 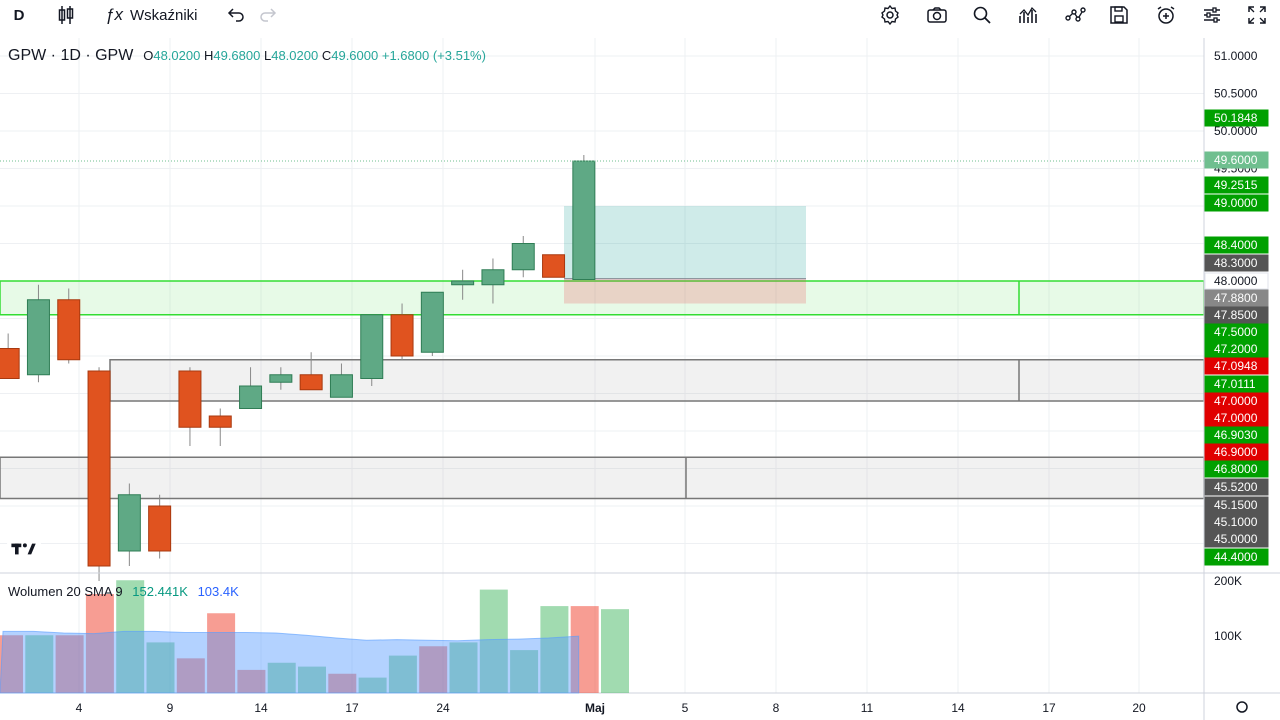 I want to click on price-axis-marker-label: 47.2000, so click(x=1236, y=349).